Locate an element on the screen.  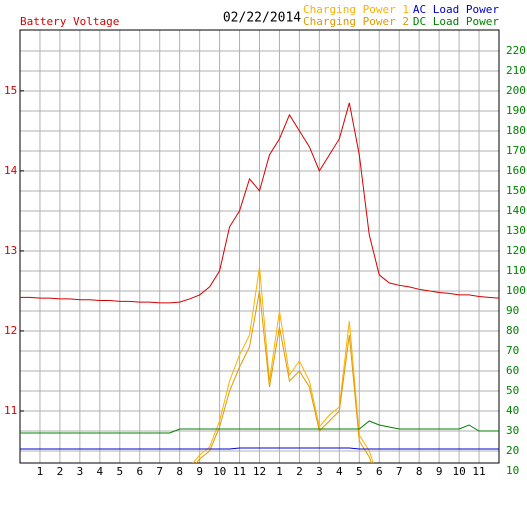
x-tick-label: 12 is located at coordinates (259, 471).